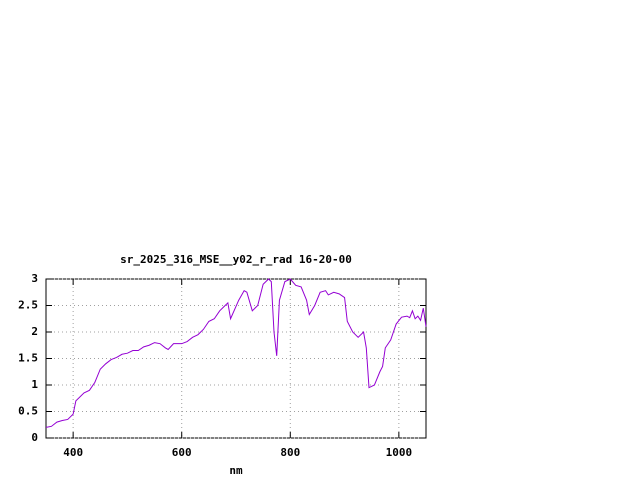  Describe the element at coordinates (34, 331) in the screenshot. I see `y-tick-label: 2` at that location.